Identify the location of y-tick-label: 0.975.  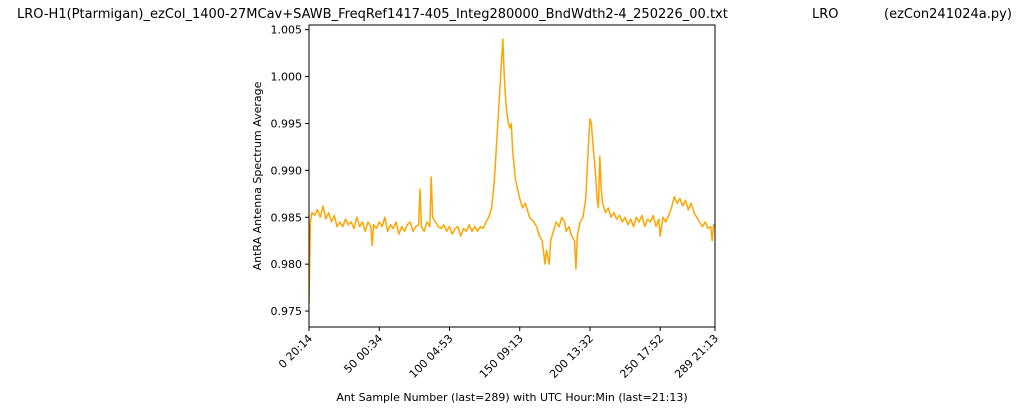
(287, 311).